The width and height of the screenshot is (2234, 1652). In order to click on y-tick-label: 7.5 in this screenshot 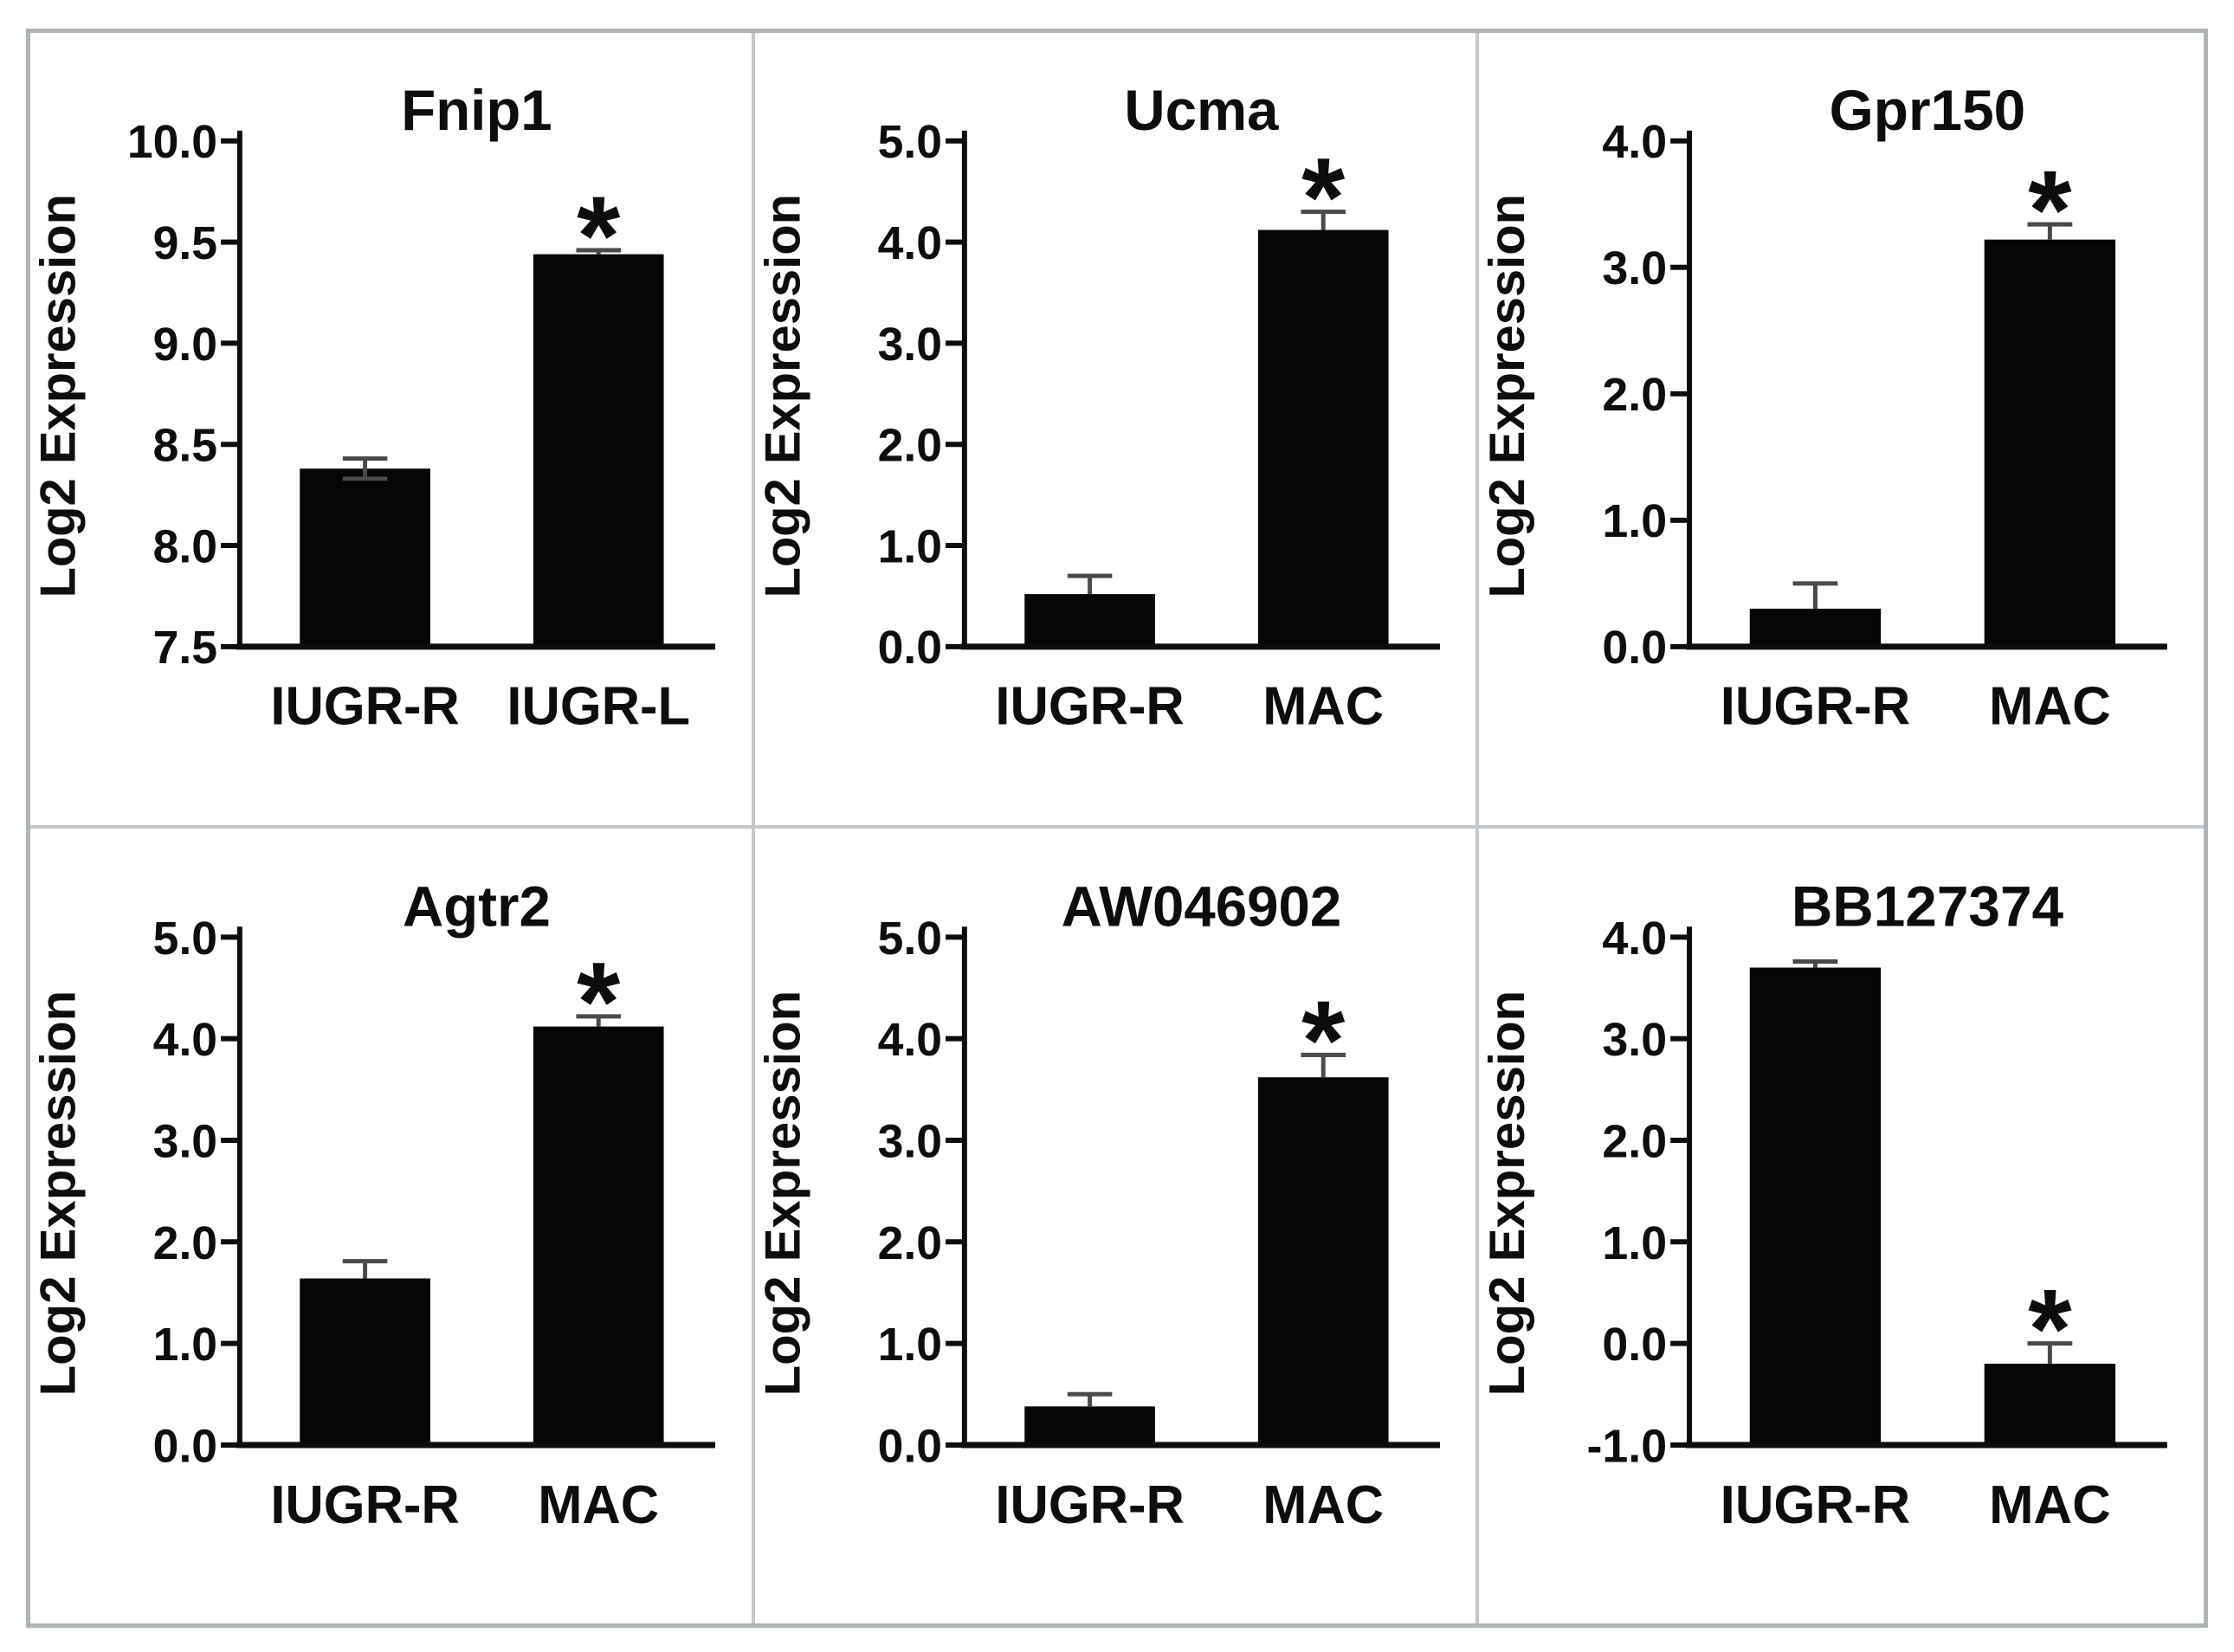, I will do `click(185, 648)`.